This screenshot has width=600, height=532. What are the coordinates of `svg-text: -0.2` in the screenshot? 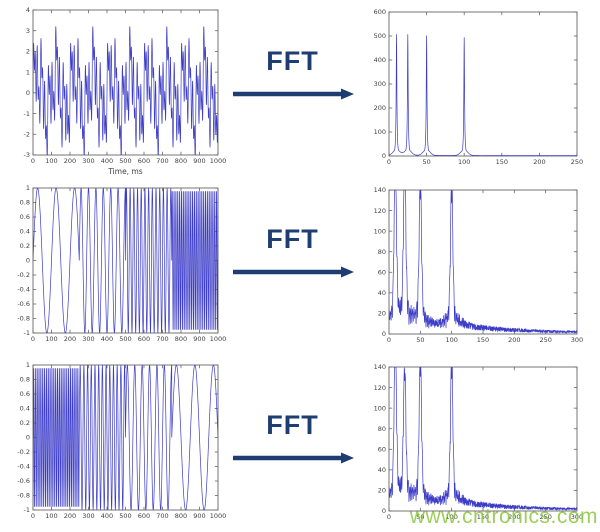 It's located at (23, 275).